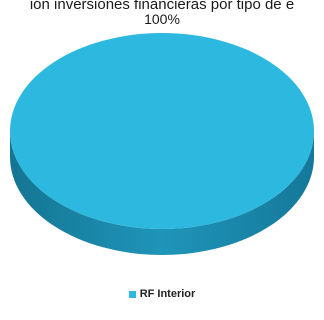  Describe the element at coordinates (167, 294) in the screenshot. I see `legend-label: RF Interior` at that location.